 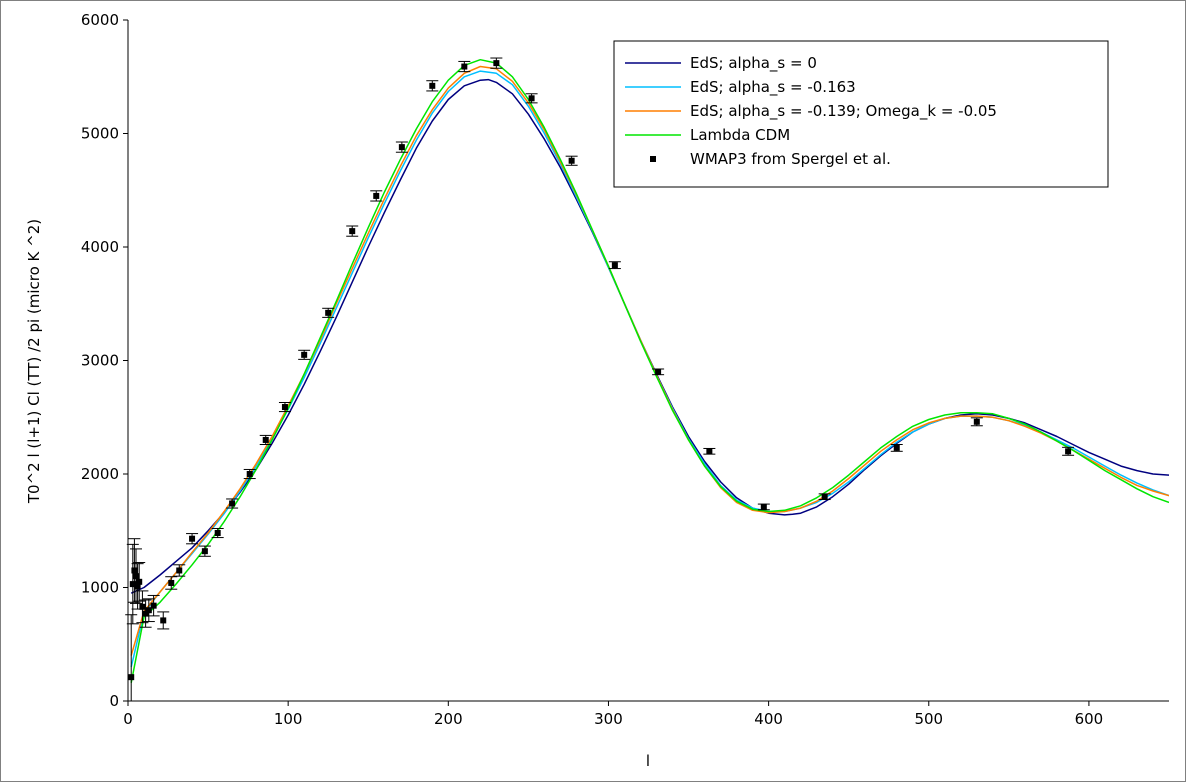 What do you see at coordinates (288, 719) in the screenshot?
I see `x-tick-label: 100` at bounding box center [288, 719].